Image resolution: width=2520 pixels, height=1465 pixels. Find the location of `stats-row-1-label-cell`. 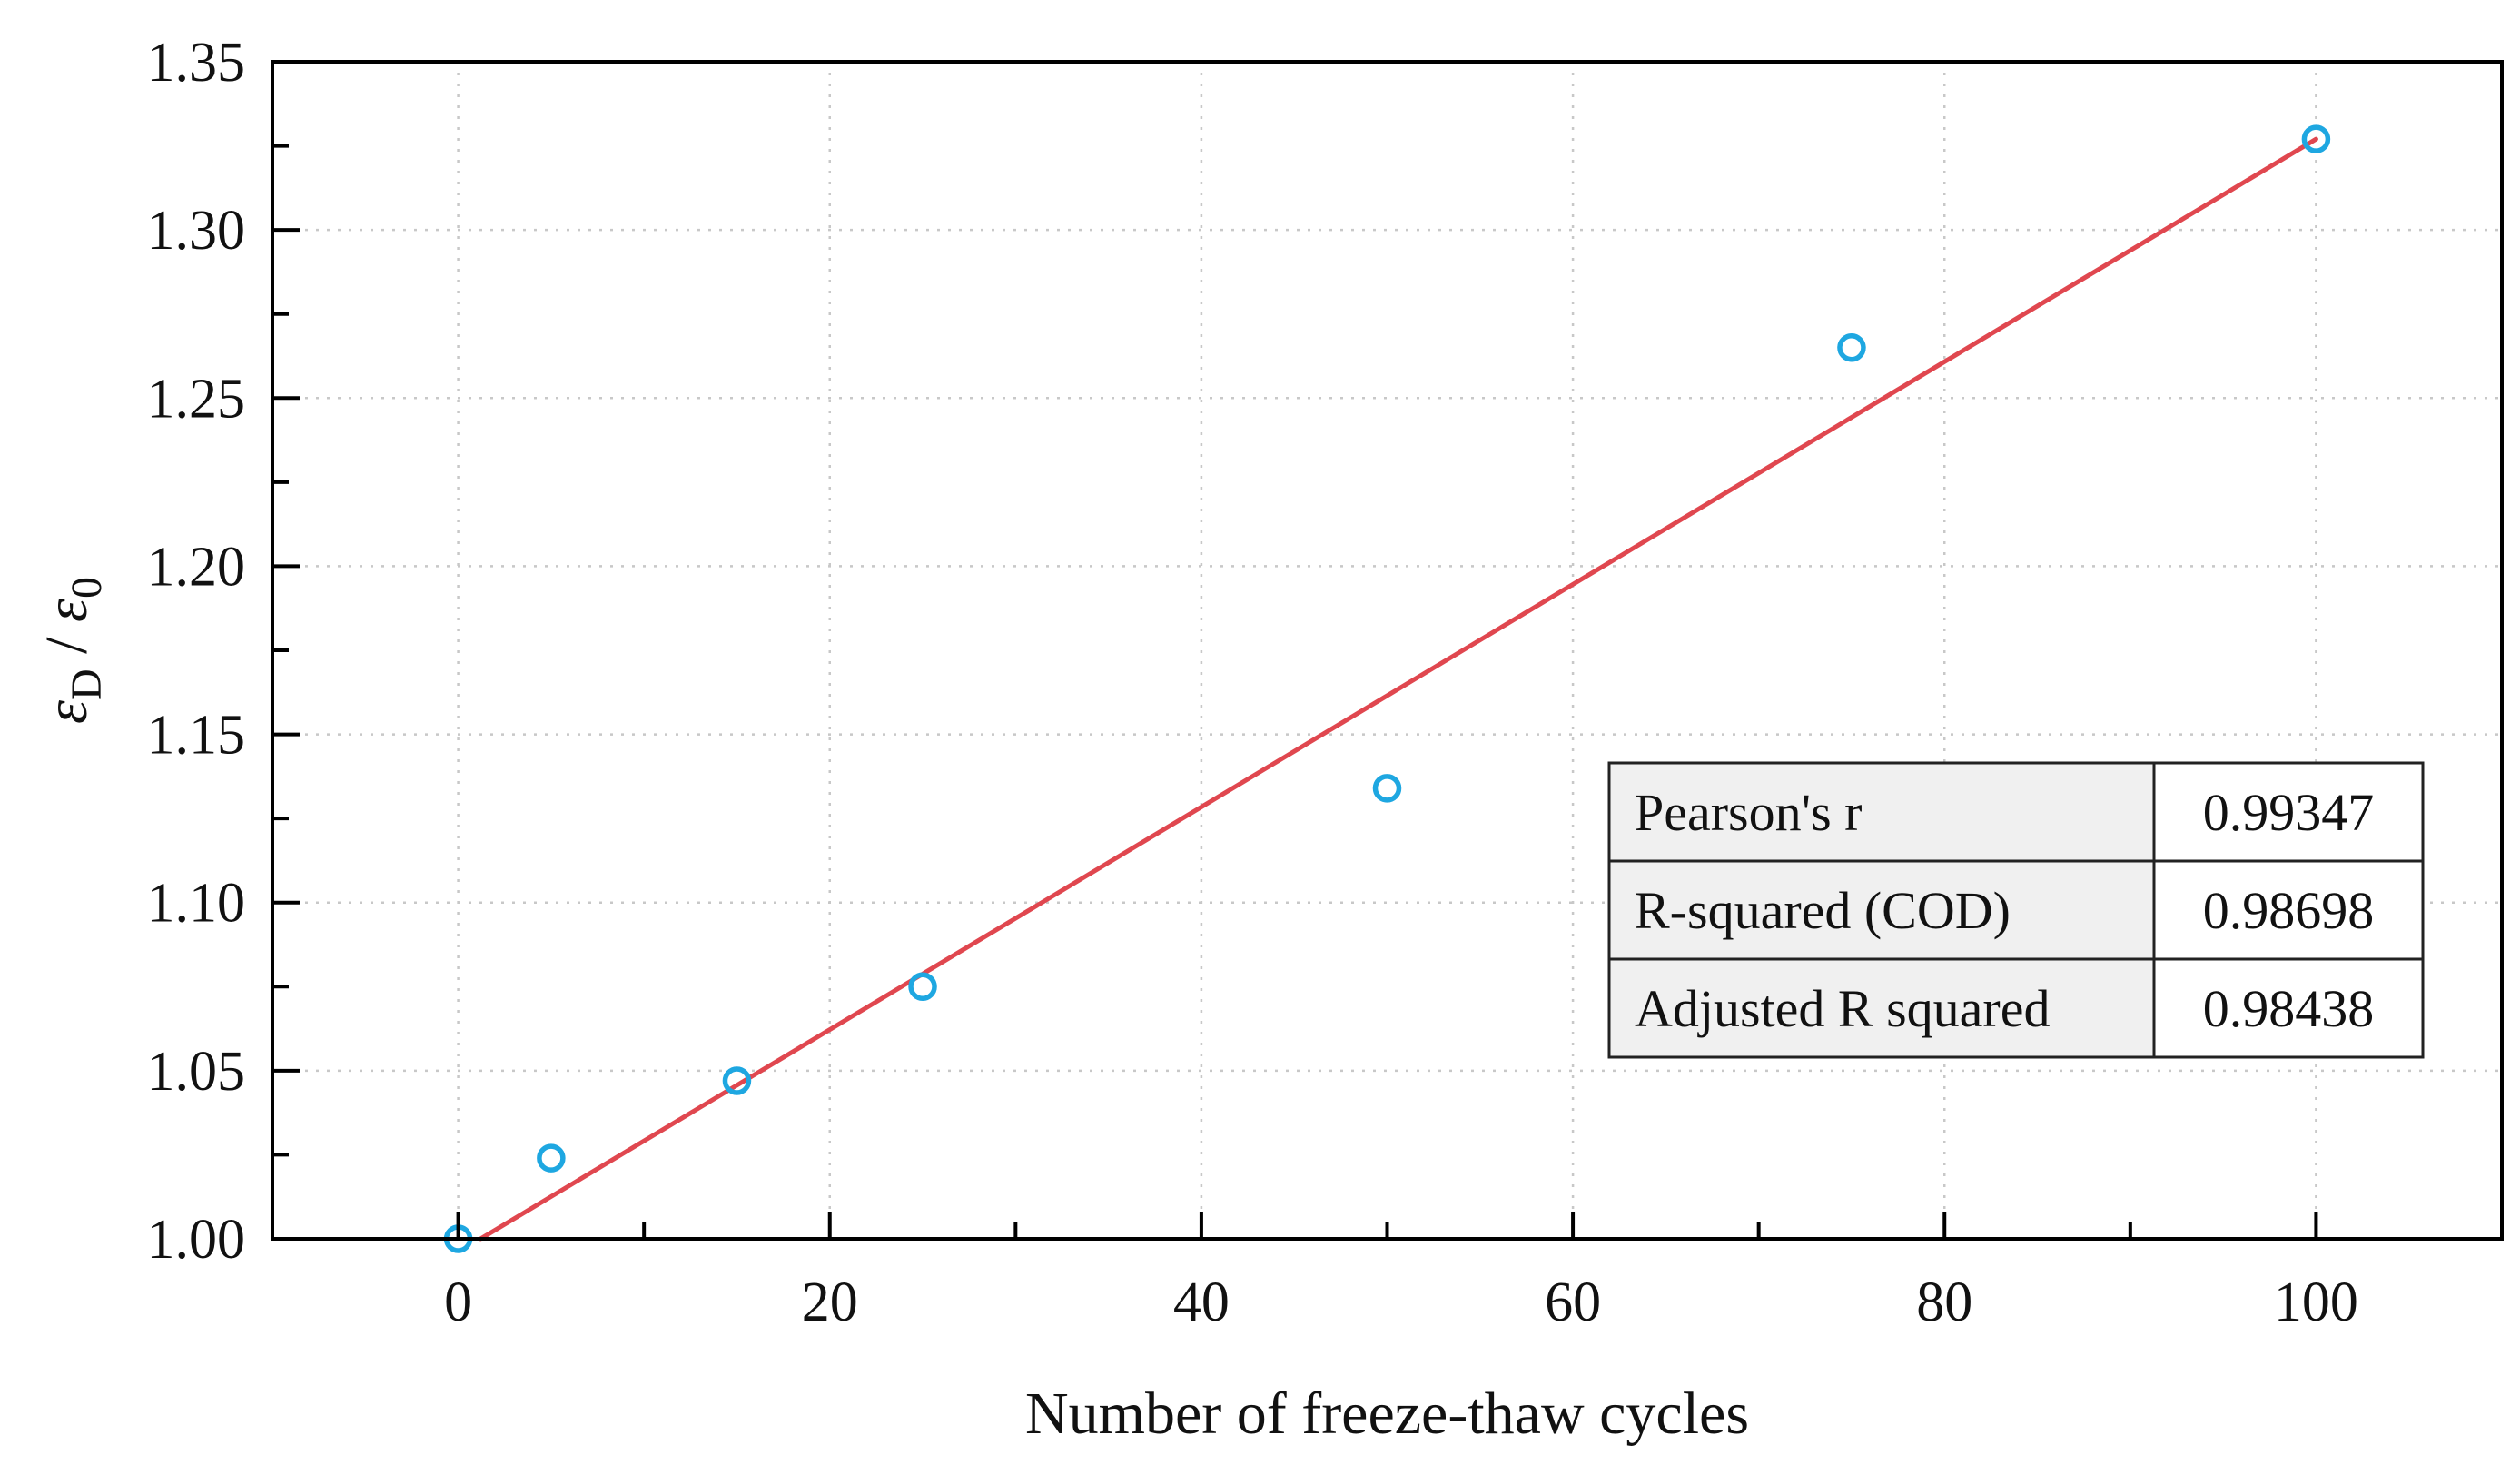

stats-row-1-label-cell is located at coordinates (1882, 910).